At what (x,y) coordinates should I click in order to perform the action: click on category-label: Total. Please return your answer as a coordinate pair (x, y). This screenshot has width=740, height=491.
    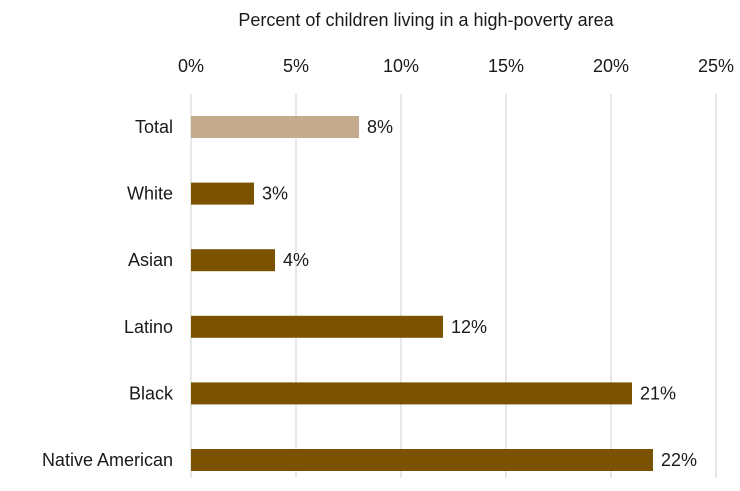
    Looking at the image, I should click on (154, 127).